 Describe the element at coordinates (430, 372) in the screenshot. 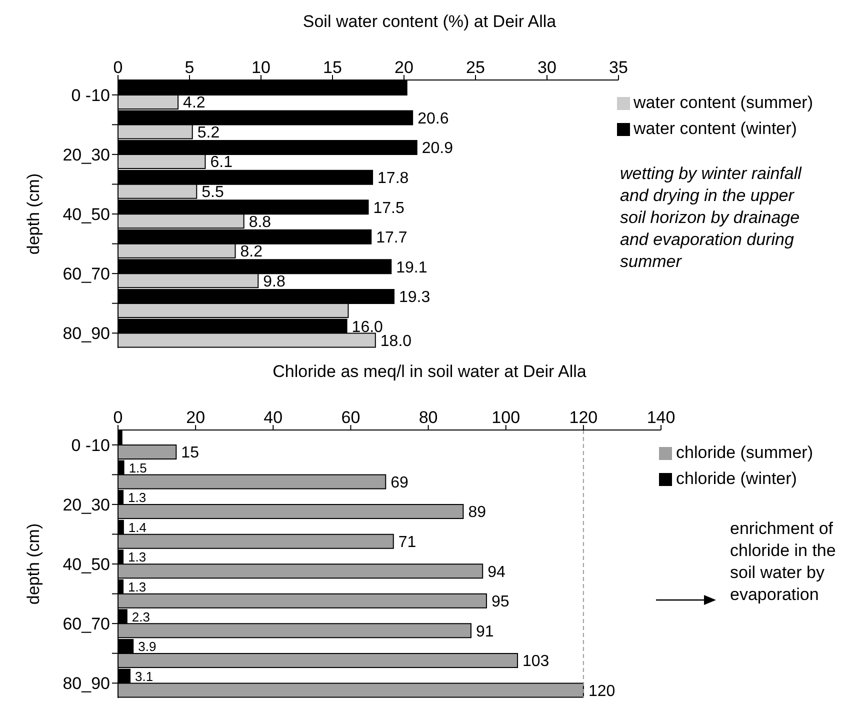

I see `chart-title: Chloride as meq/l in soil water at Deir Alla` at that location.